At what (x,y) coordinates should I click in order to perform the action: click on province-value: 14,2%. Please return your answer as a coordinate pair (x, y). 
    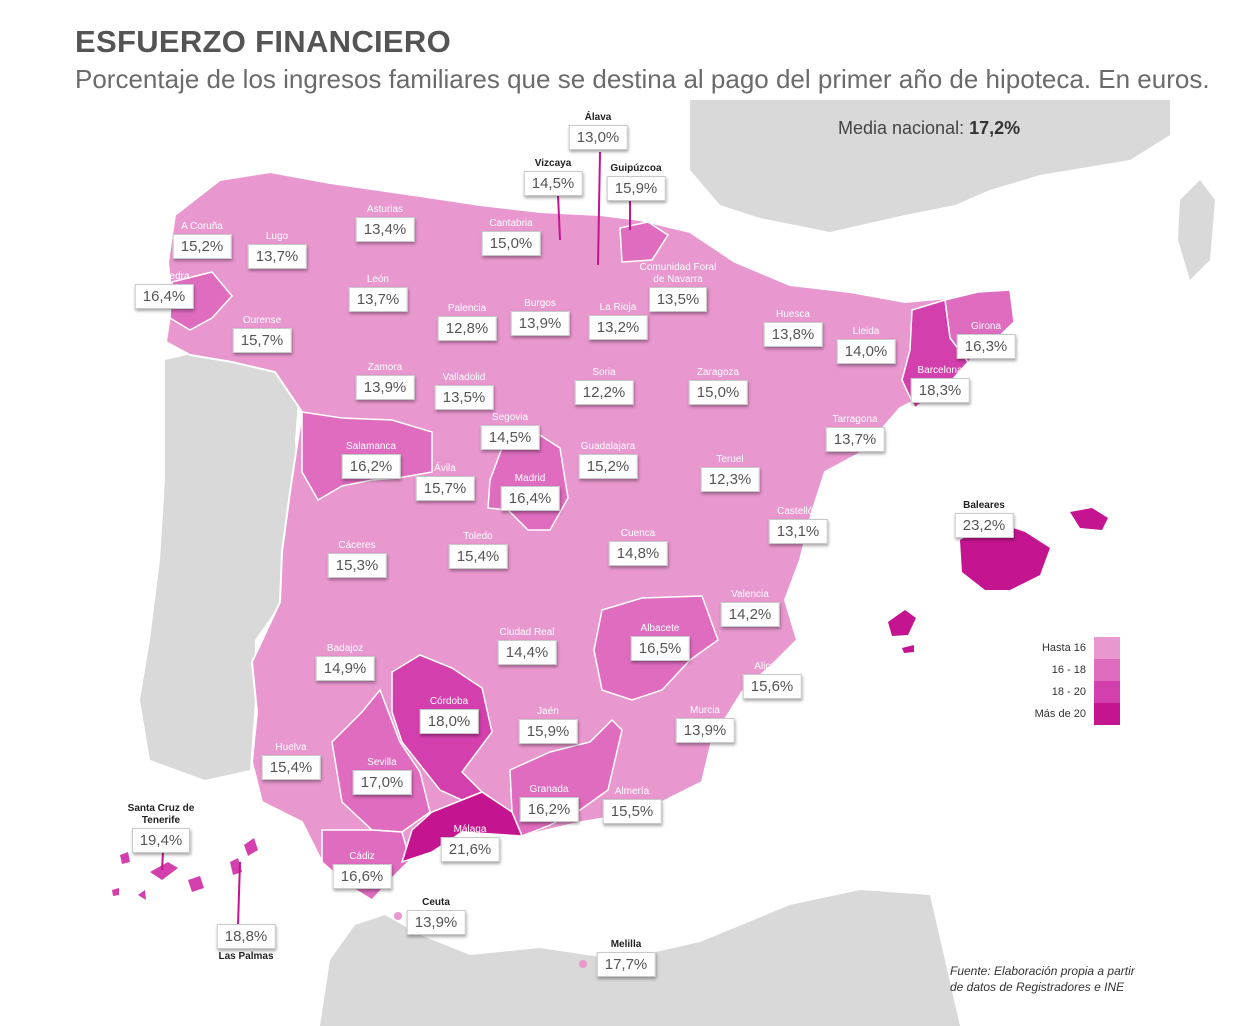
    Looking at the image, I should click on (750, 614).